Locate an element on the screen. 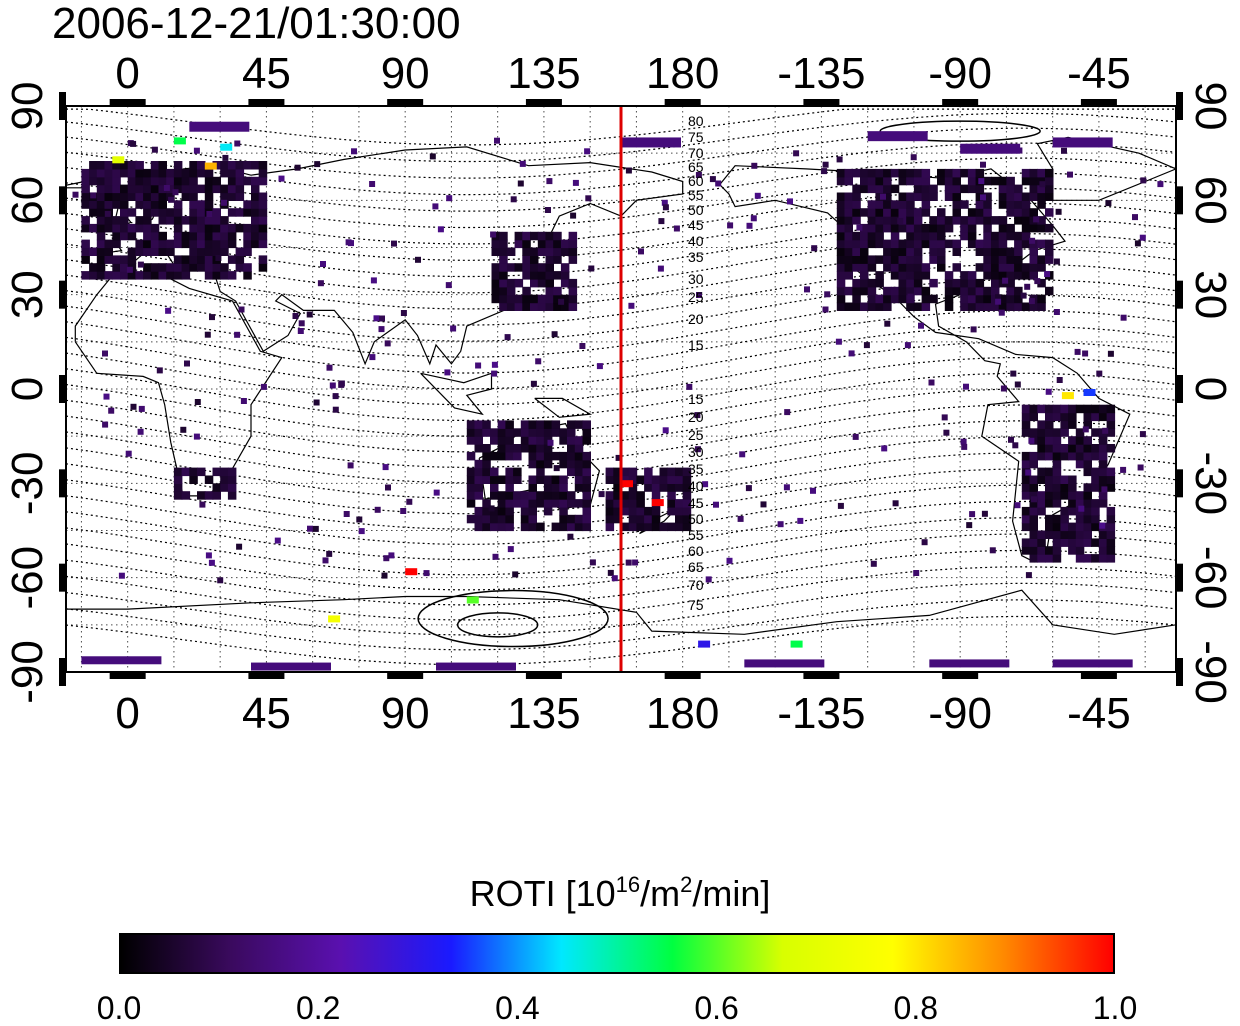 Image resolution: width=1240 pixels, height=1026 pixels. top-lon-label: 135 is located at coordinates (543, 73).